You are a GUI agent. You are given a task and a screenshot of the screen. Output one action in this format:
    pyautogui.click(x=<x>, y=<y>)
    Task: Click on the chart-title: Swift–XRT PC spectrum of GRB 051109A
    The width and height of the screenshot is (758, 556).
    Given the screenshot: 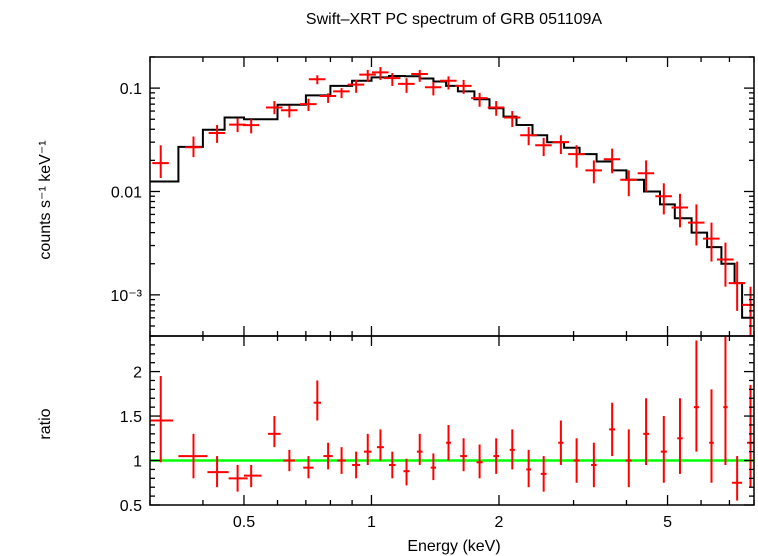 What is the action you would take?
    pyautogui.click(x=454, y=19)
    